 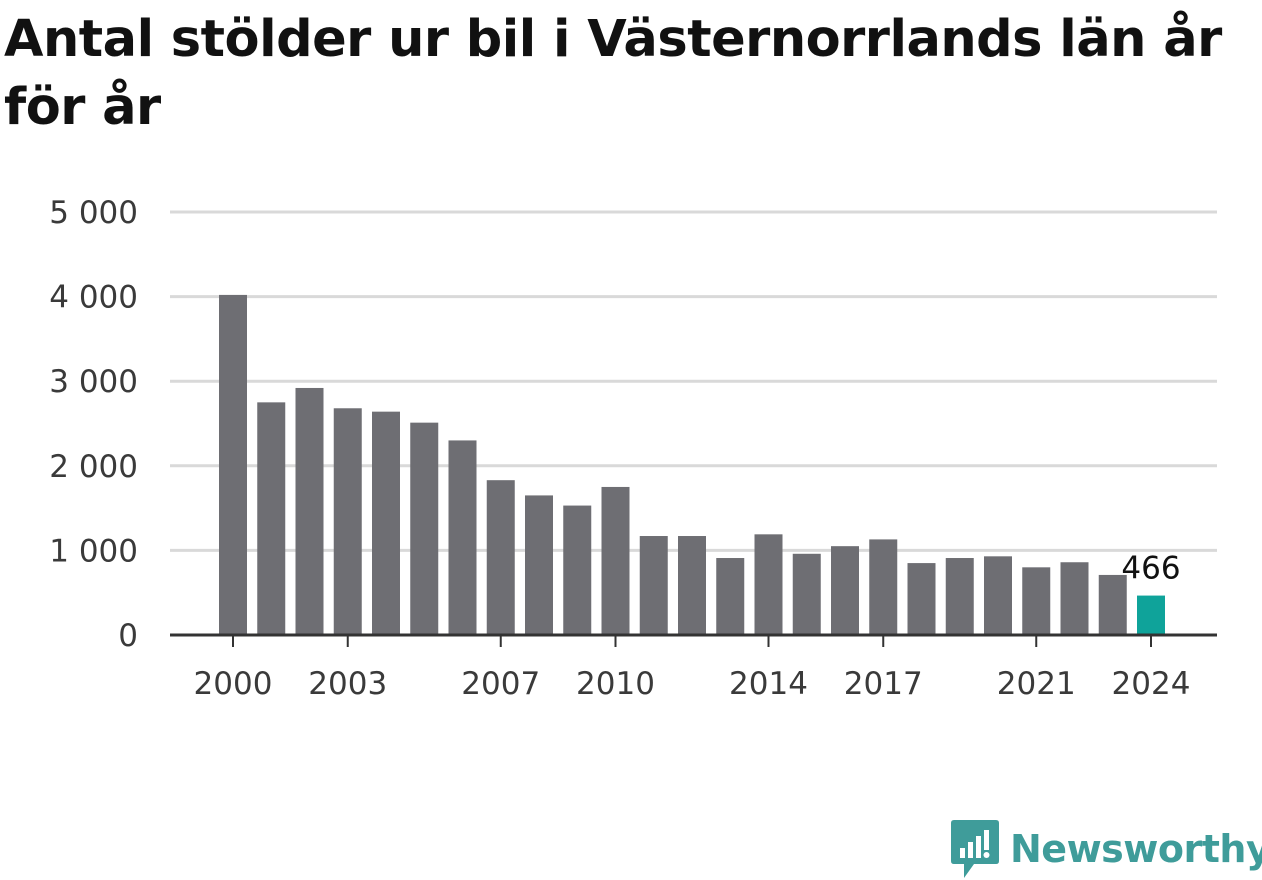 I want to click on data-label: 466, so click(x=1150, y=569).